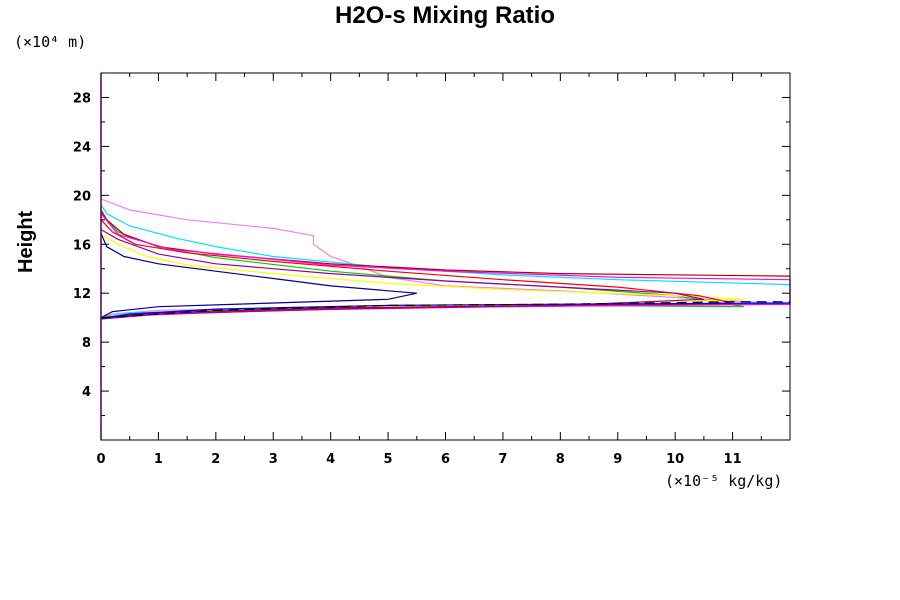 This screenshot has width=900, height=600. Describe the element at coordinates (82, 147) in the screenshot. I see `y-tick-label: 24` at that location.